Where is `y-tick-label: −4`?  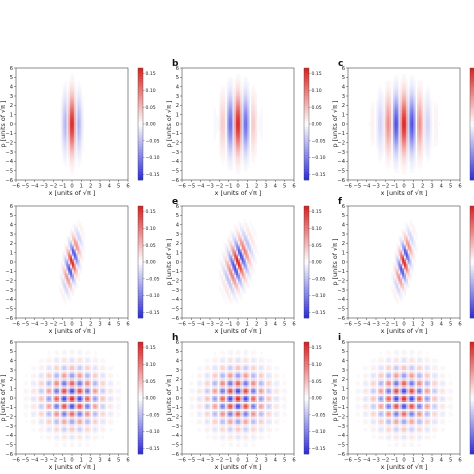
y-tick-label: −4 is located at coordinates (175, 162).